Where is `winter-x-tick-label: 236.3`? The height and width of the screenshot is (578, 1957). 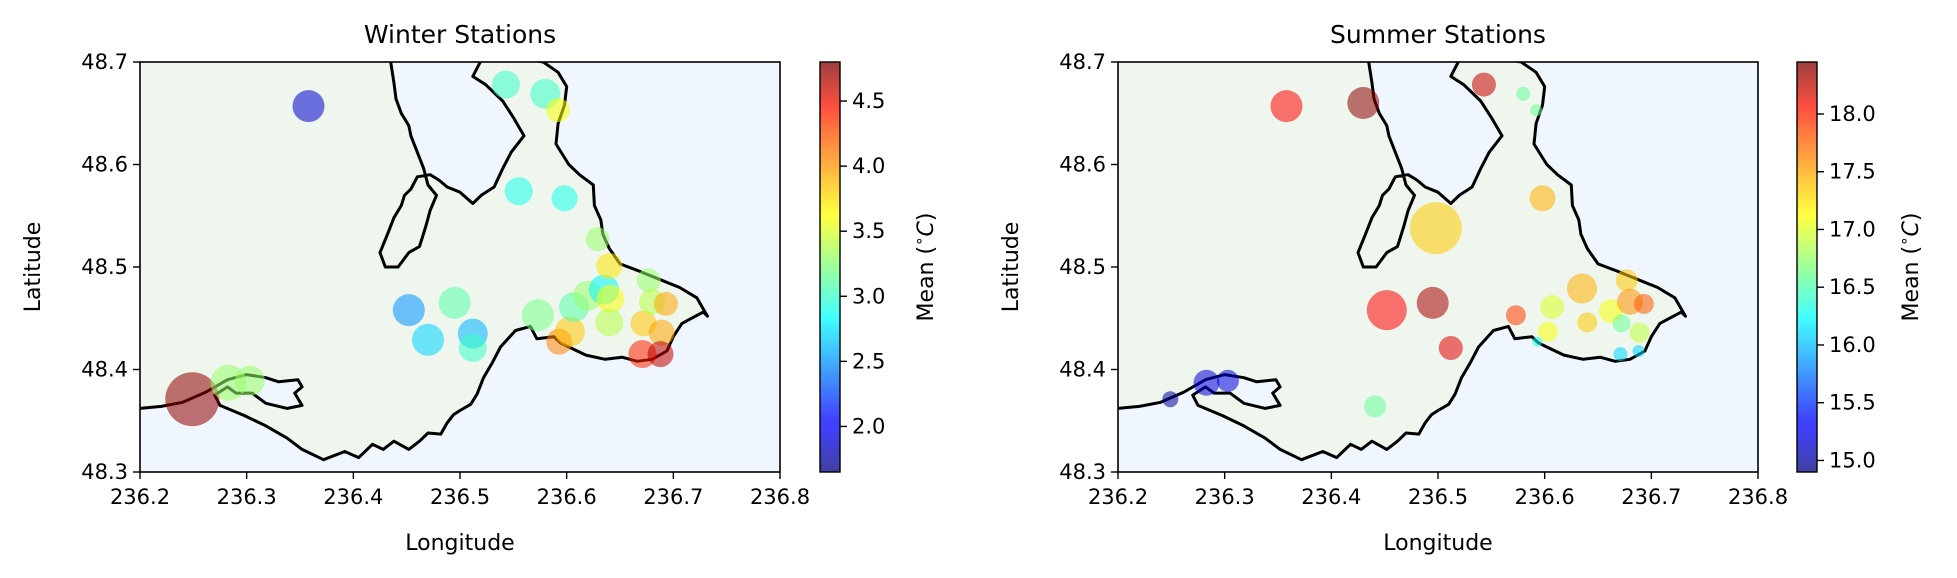 winter-x-tick-label: 236.3 is located at coordinates (247, 497).